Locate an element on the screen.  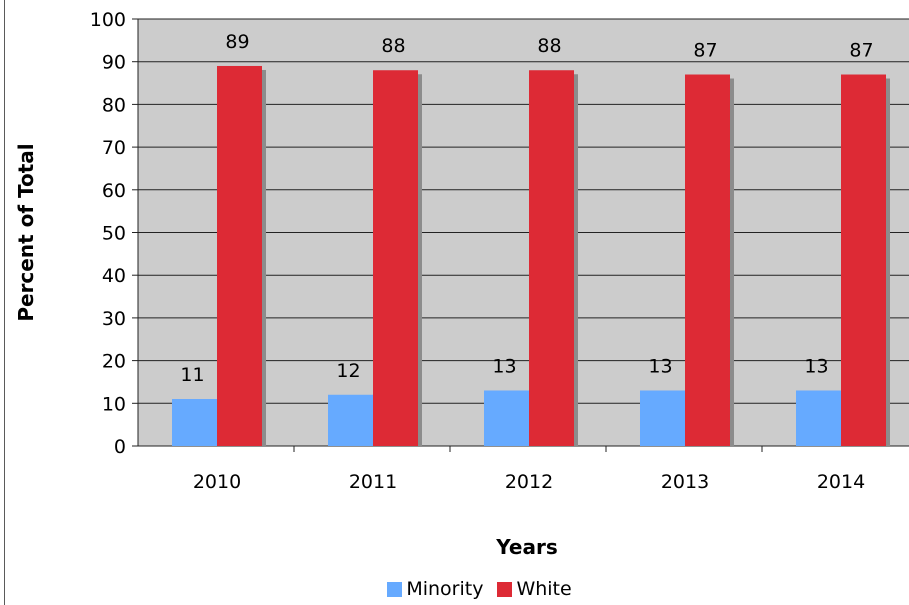
data-label-minority: 11 is located at coordinates (192, 375).